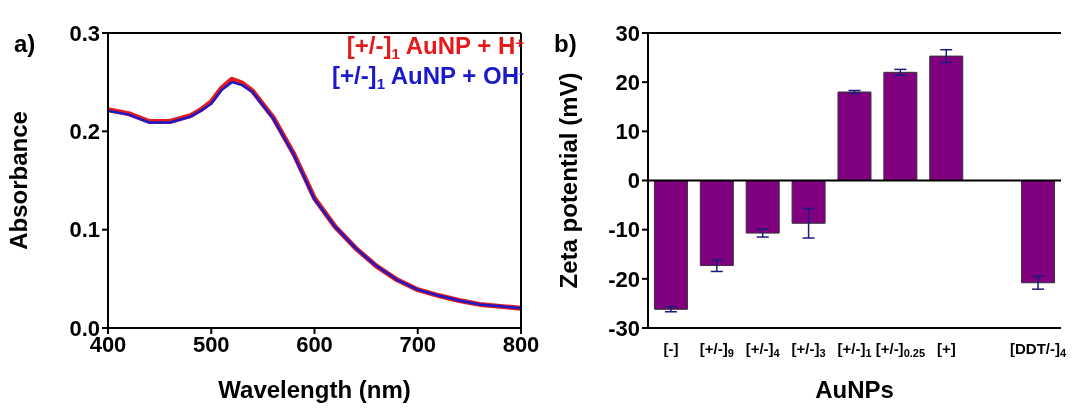 This screenshot has height=409, width=1091. I want to click on y-tick-label: 20, so click(627, 82).